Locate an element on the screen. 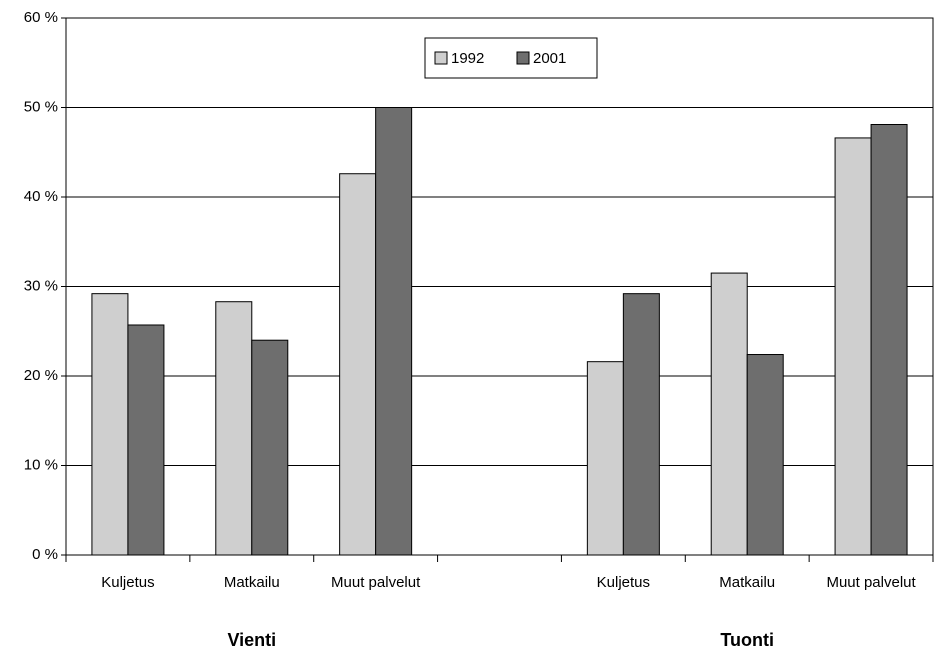  y-tick-label: 30 % is located at coordinates (41, 285).